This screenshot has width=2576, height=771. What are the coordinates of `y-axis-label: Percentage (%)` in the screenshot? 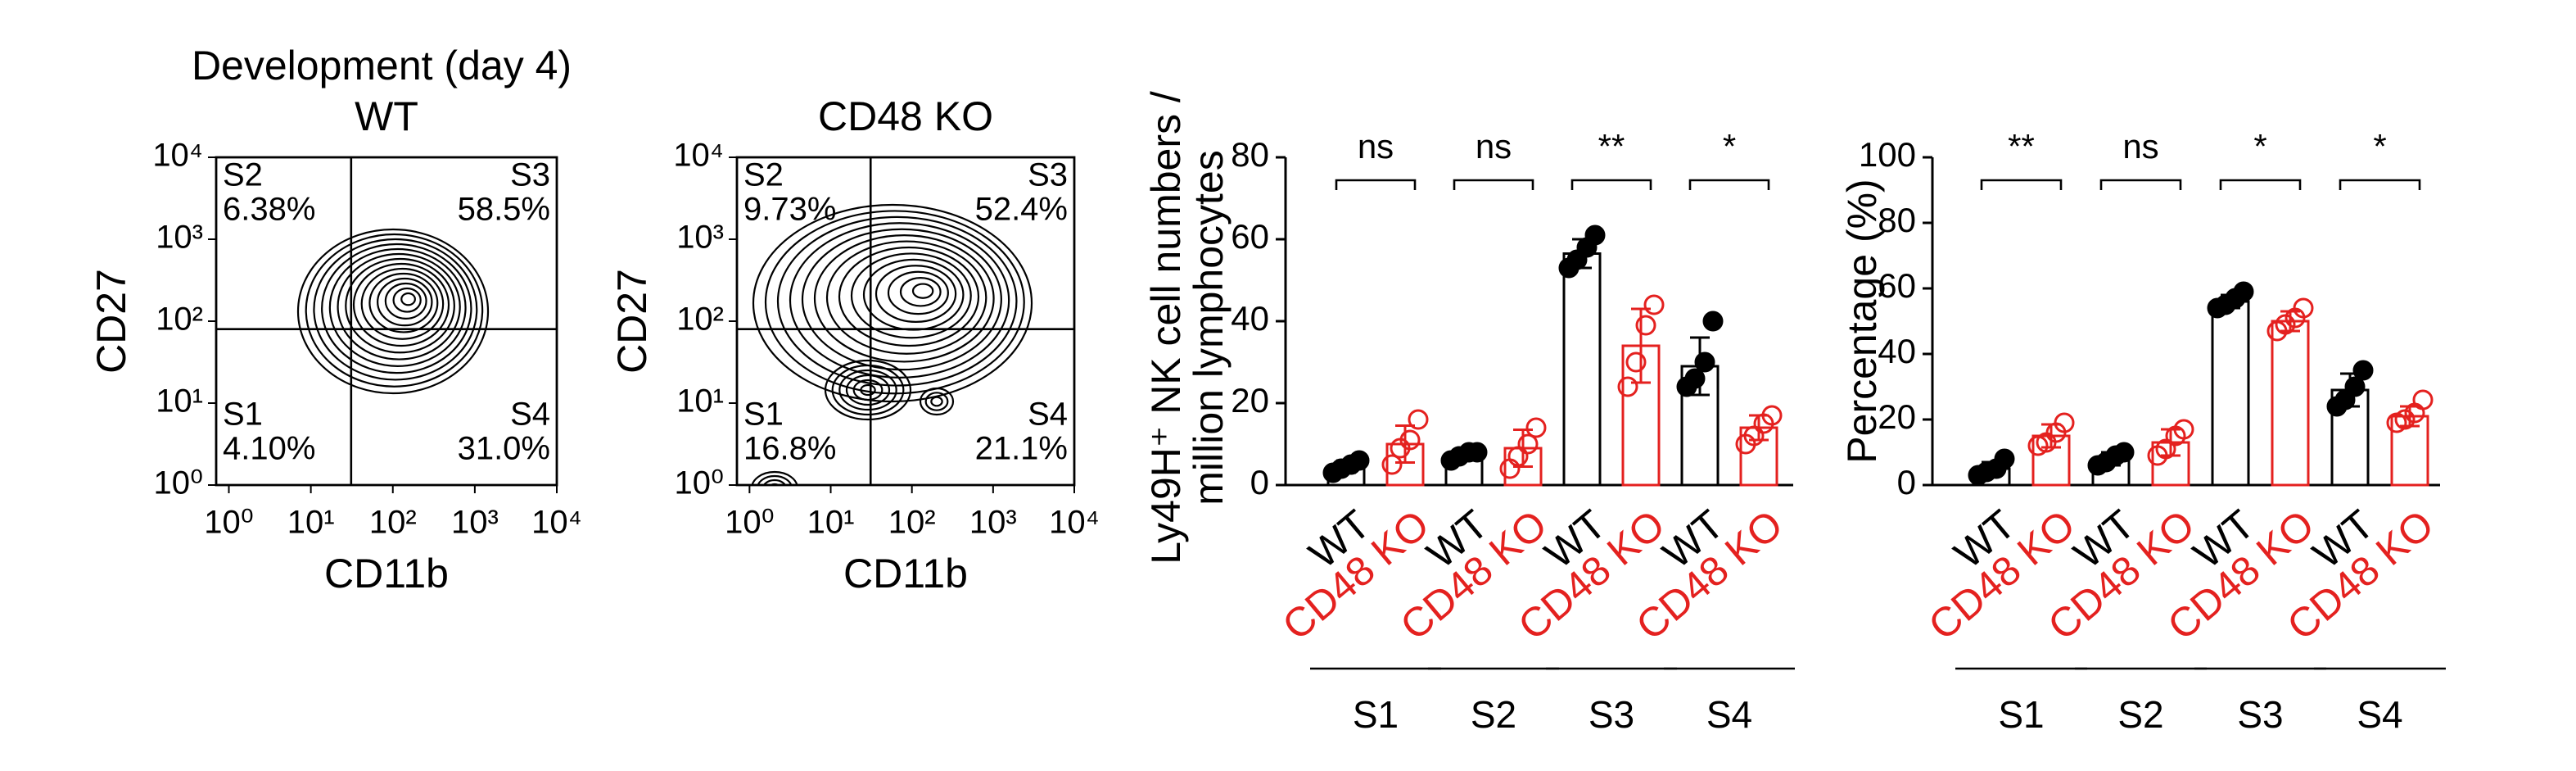 It's located at (1862, 321).